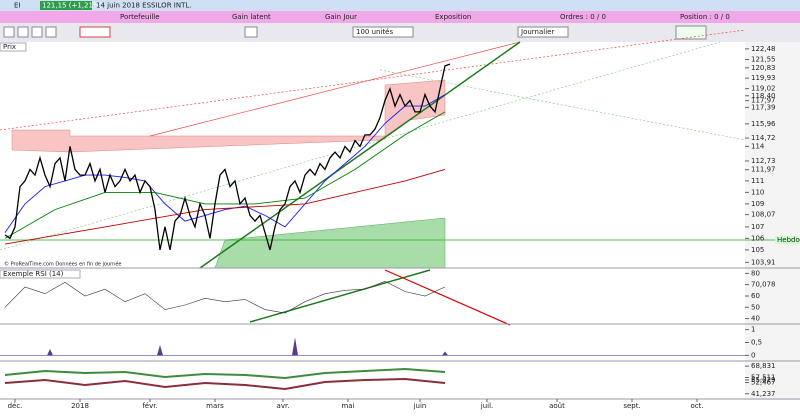 This screenshot has height=416, width=800. I want to click on y-tick-label: 70,078, so click(763, 285).